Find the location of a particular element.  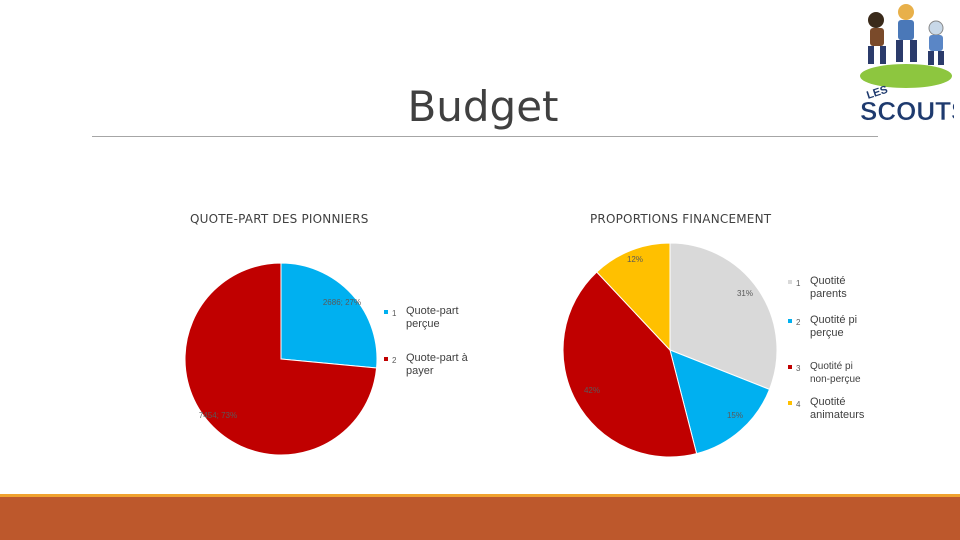

pie-data-label-2-2: 15% is located at coordinates (735, 415).